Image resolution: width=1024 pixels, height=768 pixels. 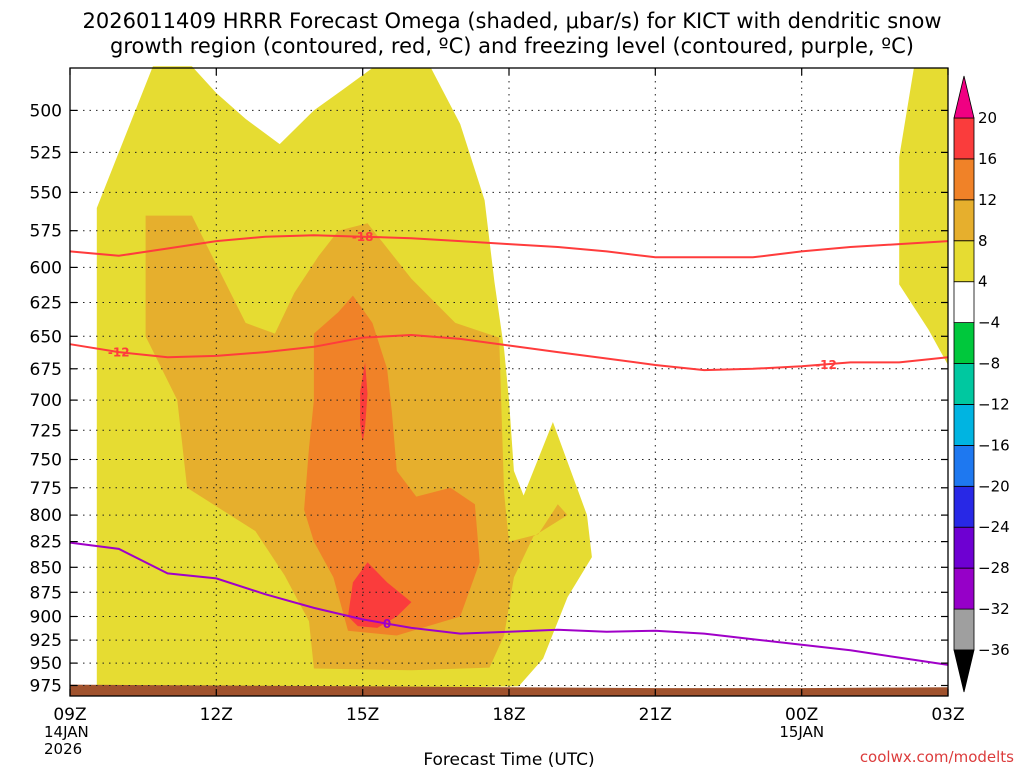 What do you see at coordinates (46, 304) in the screenshot?
I see `y-tick-label: 625` at bounding box center [46, 304].